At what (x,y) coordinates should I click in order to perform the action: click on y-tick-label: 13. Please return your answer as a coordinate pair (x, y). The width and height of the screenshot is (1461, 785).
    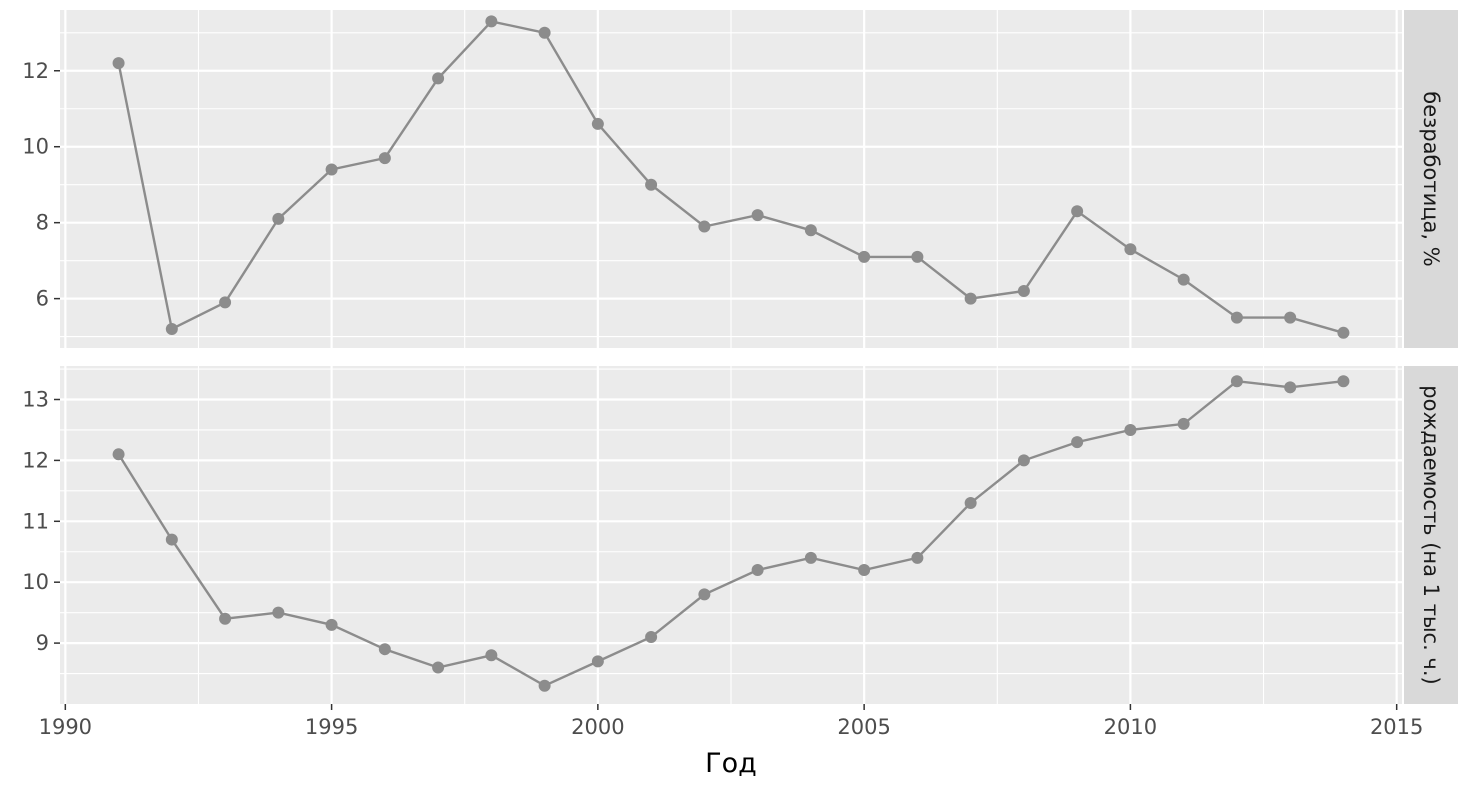
    Looking at the image, I should click on (35, 399).